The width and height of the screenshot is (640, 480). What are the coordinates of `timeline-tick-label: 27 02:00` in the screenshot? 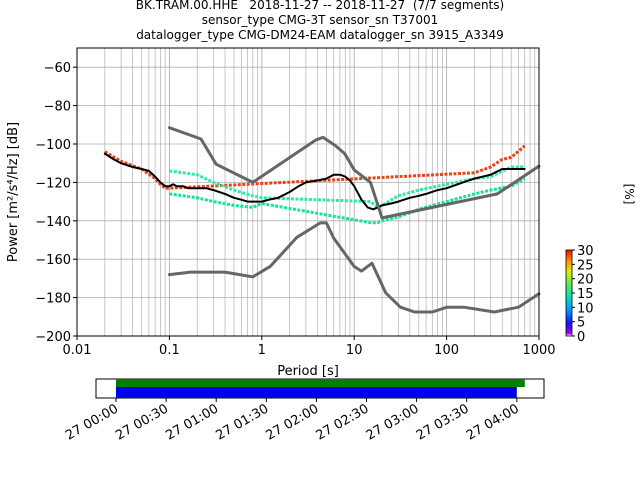 It's located at (293, 422).